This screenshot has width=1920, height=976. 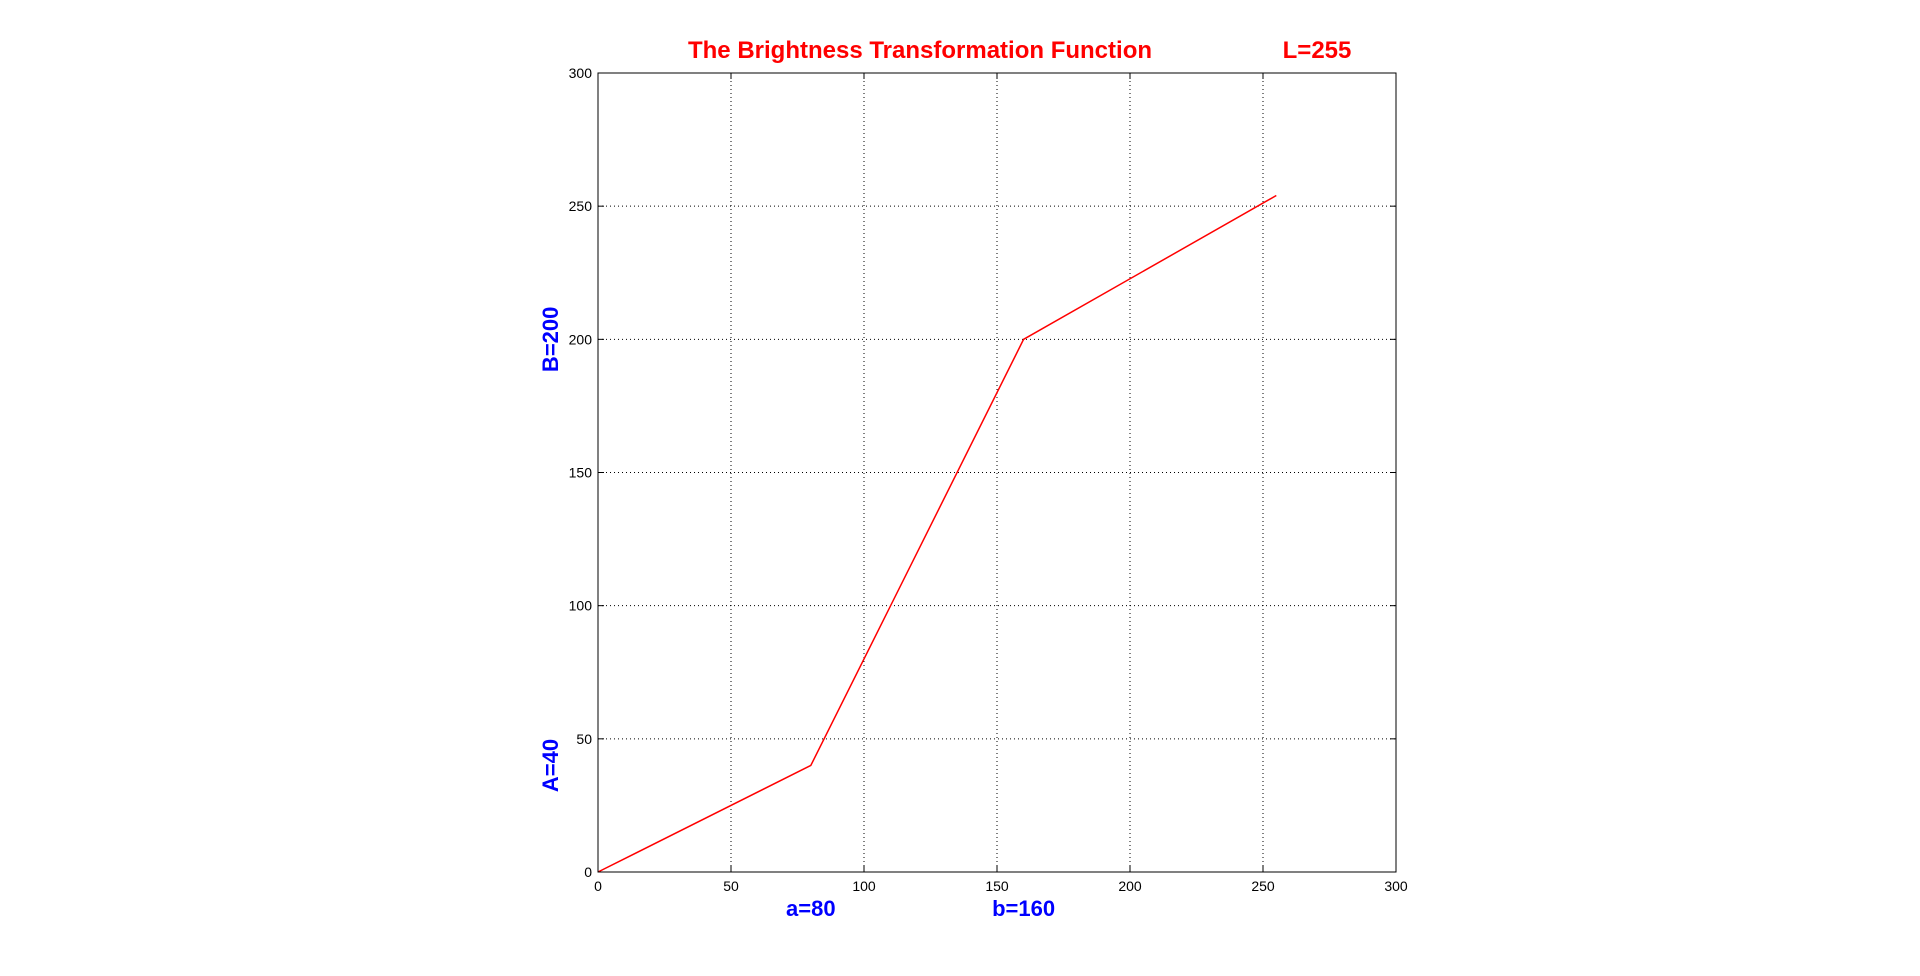 What do you see at coordinates (997, 886) in the screenshot?
I see `x-tick-label: 150` at bounding box center [997, 886].